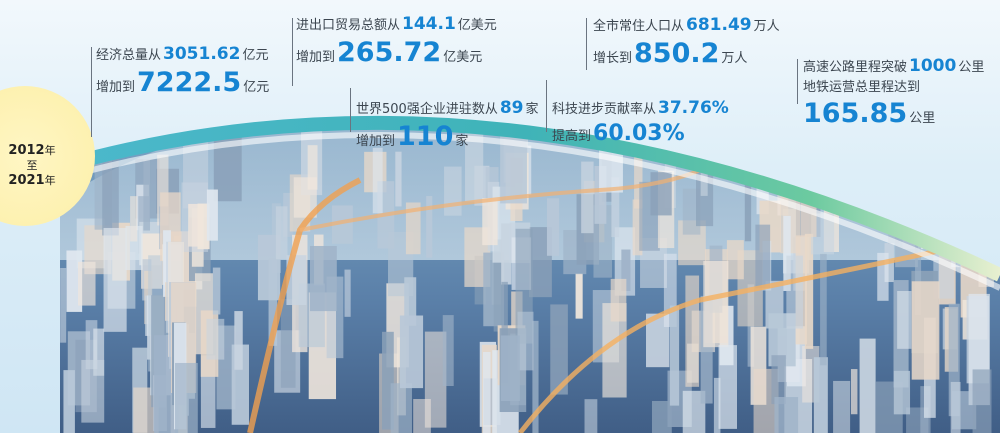  What do you see at coordinates (639, 26) in the screenshot?
I see `label: 全市常住人口从` at bounding box center [639, 26].